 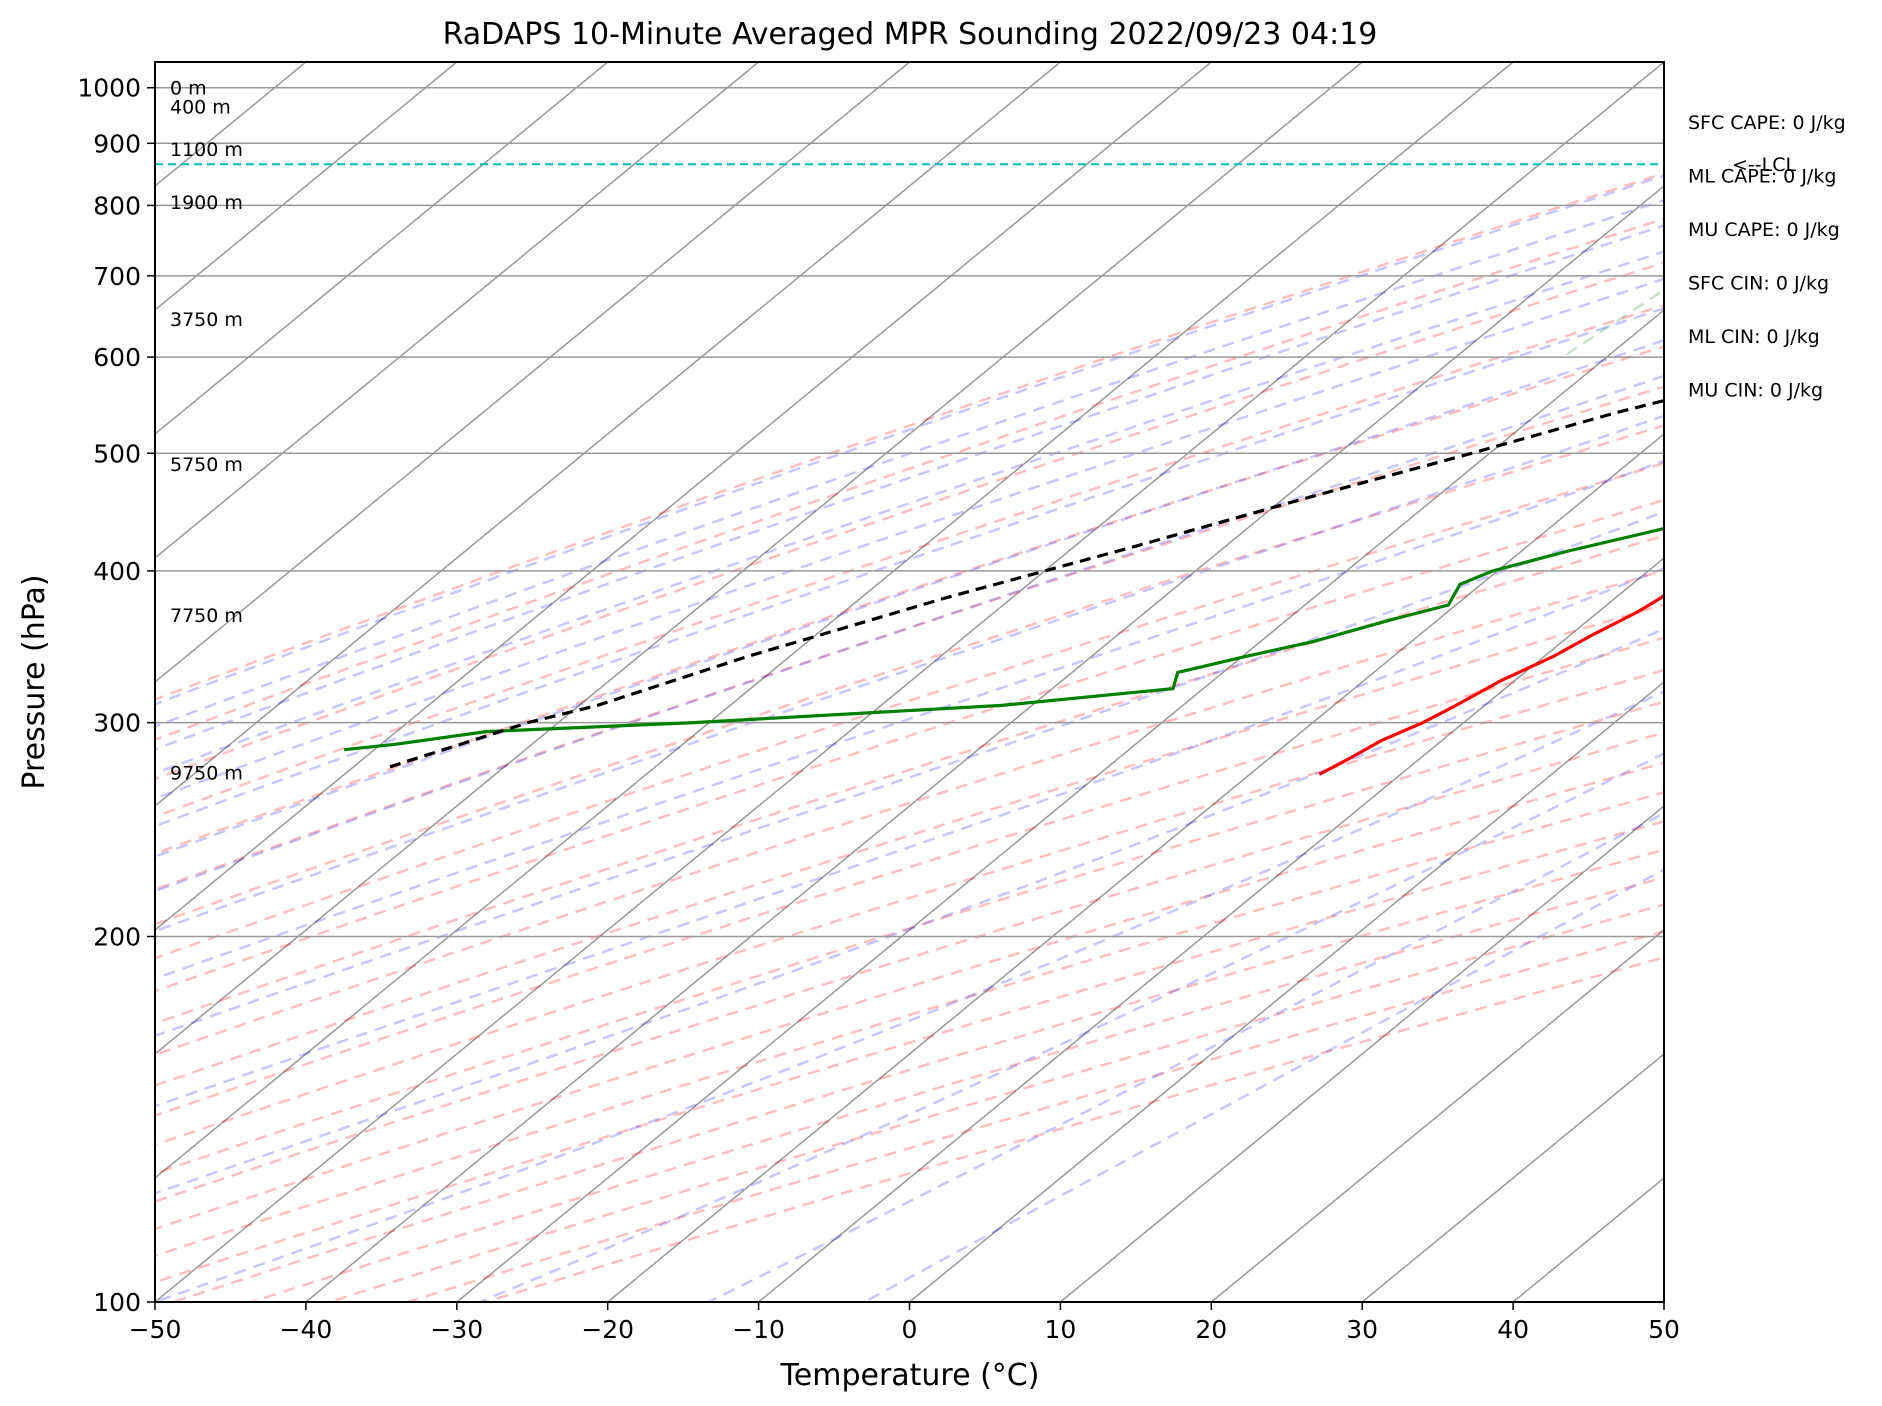 What do you see at coordinates (1767, 123) in the screenshot?
I see `stability-index-label: SFC CAPE: 0 J/kg` at bounding box center [1767, 123].